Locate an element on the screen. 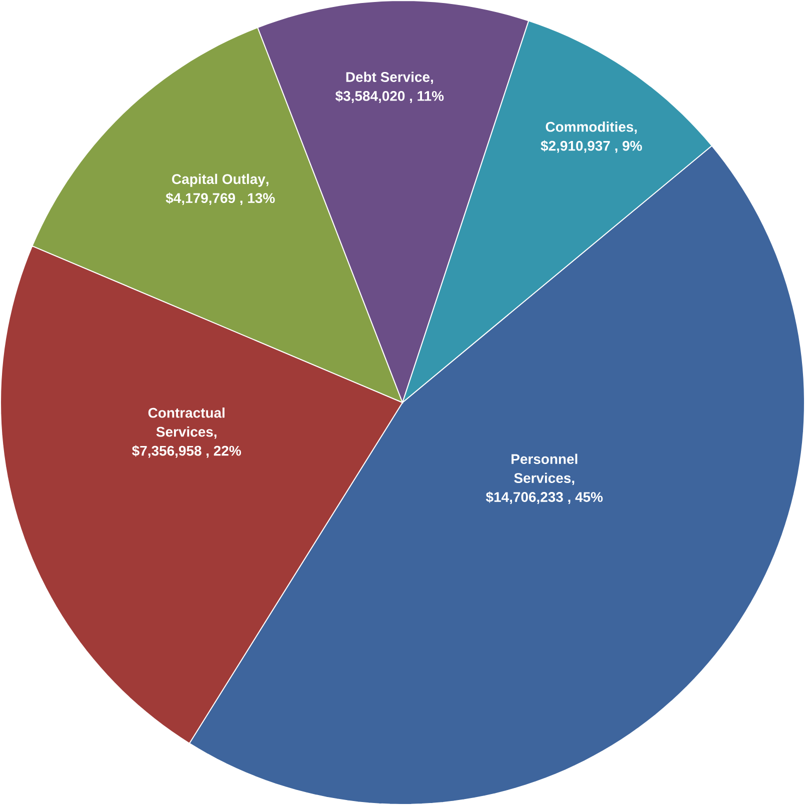  slice-label: Commodities is located at coordinates (590, 127).